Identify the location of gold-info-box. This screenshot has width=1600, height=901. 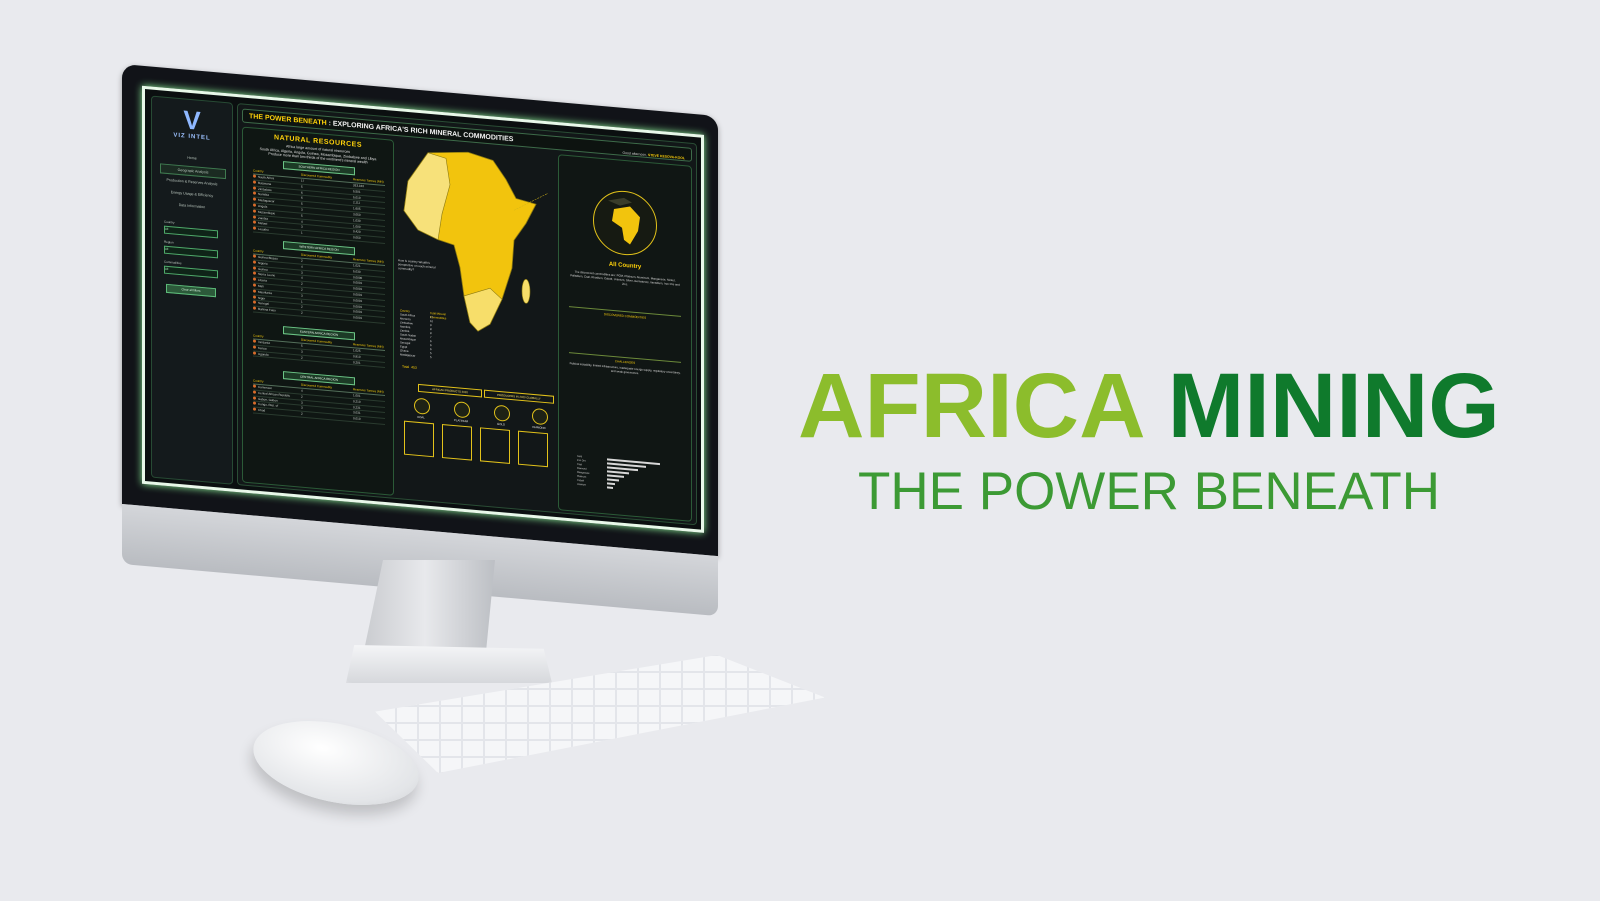
(495, 445).